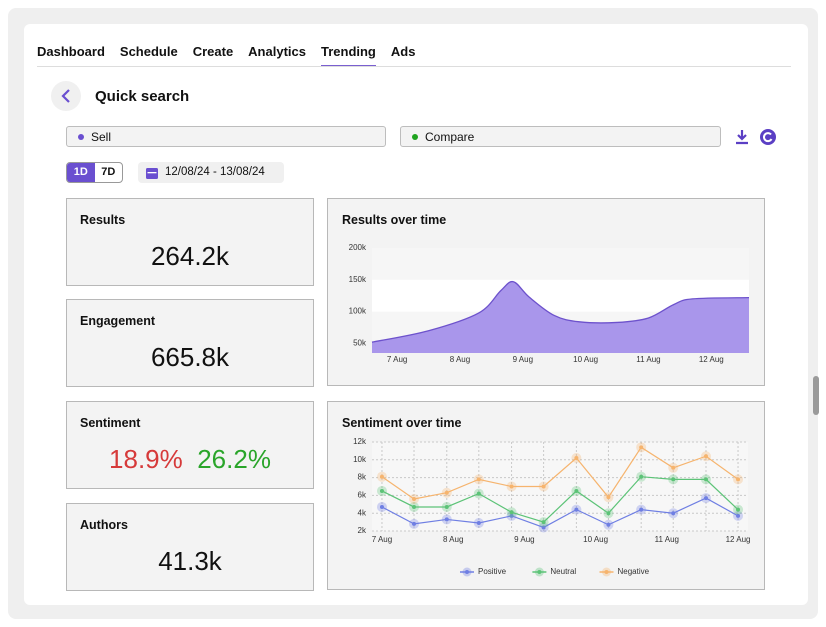  Describe the element at coordinates (560, 136) in the screenshot. I see `search-compare: Compare` at that location.